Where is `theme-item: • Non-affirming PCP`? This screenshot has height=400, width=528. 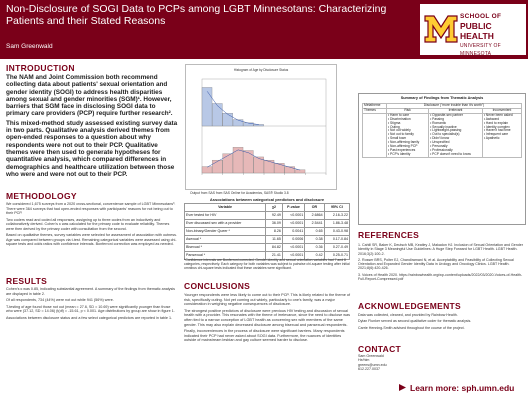
theme-item: • Non-affirming PCP is located at coordinates (402, 146).